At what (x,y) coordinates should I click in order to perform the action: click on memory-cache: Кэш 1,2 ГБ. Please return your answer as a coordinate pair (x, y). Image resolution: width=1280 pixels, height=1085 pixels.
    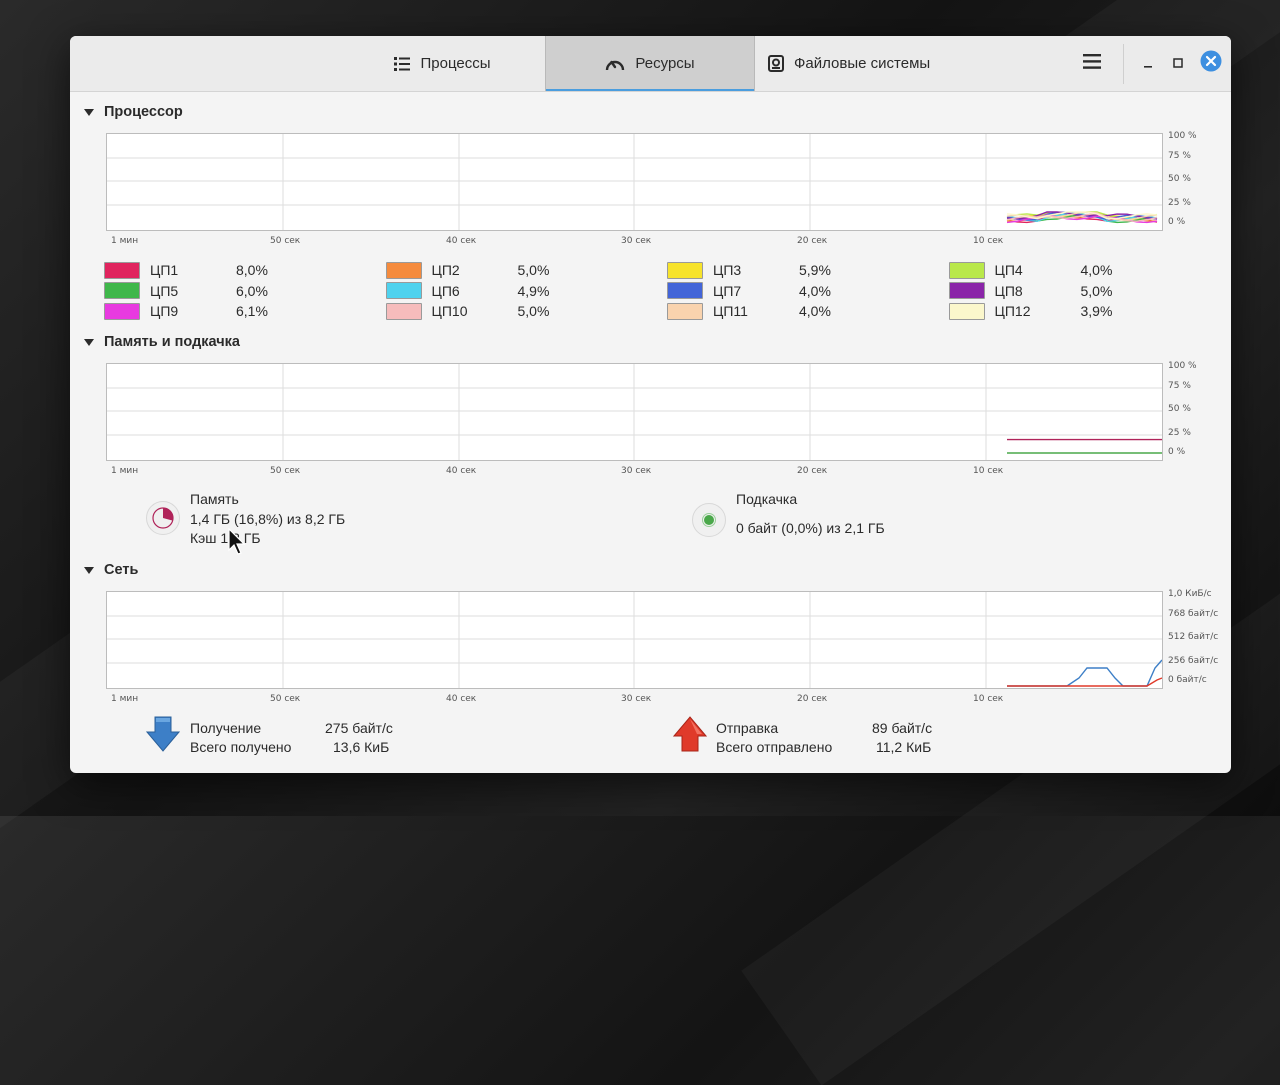
    Looking at the image, I should click on (225, 538).